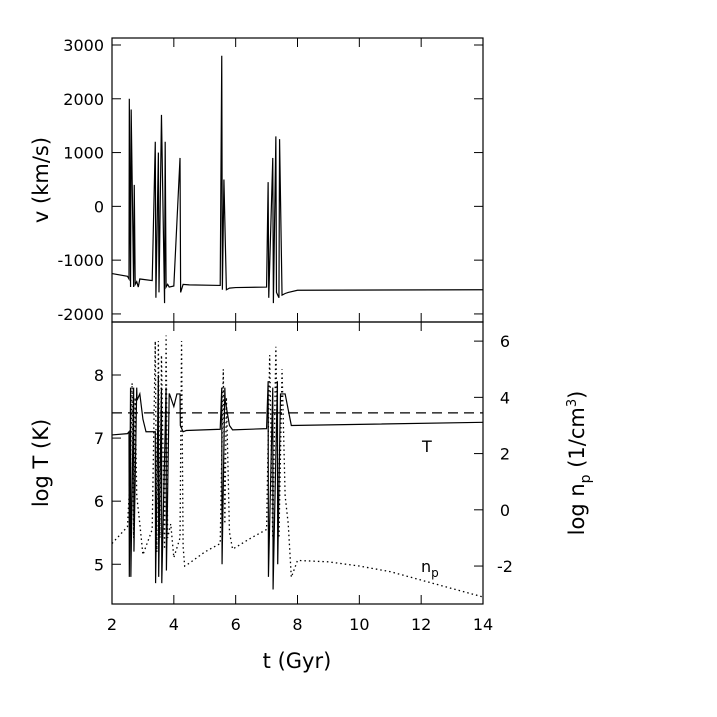 This screenshot has height=717, width=717. I want to click on y-tick-label: 2000, so click(83, 99).